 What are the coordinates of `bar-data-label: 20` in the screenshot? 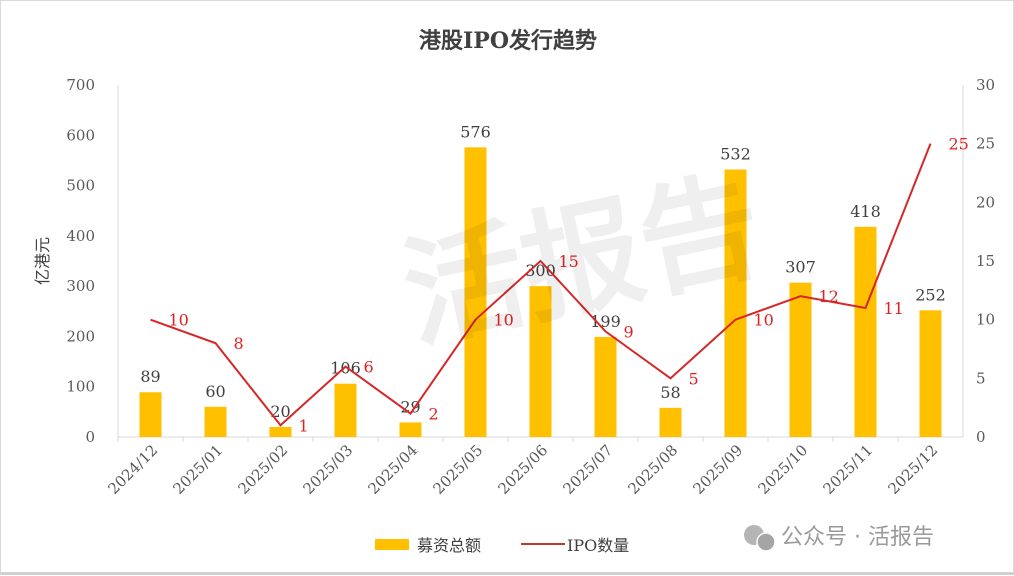 It's located at (280, 411).